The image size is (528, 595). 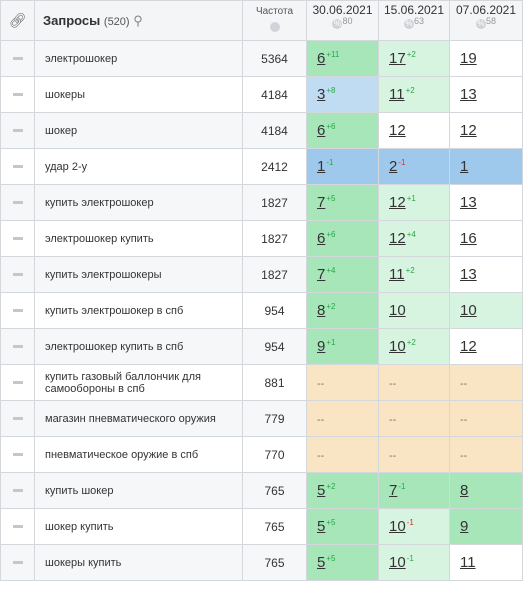 I want to click on table-row: купить шокер 765 5+2 7-1 8, so click(x=261, y=490).